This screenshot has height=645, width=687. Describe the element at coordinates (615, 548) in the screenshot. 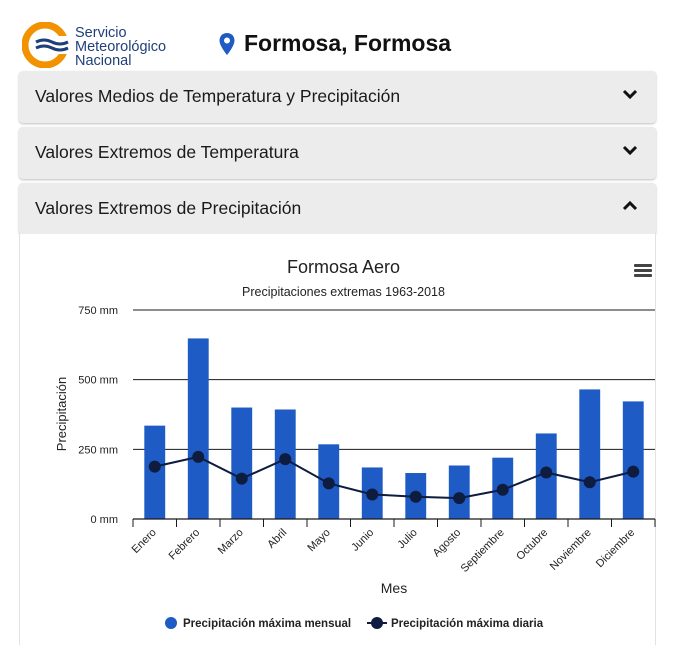

I see `x-tick-label: Diciembre` at that location.